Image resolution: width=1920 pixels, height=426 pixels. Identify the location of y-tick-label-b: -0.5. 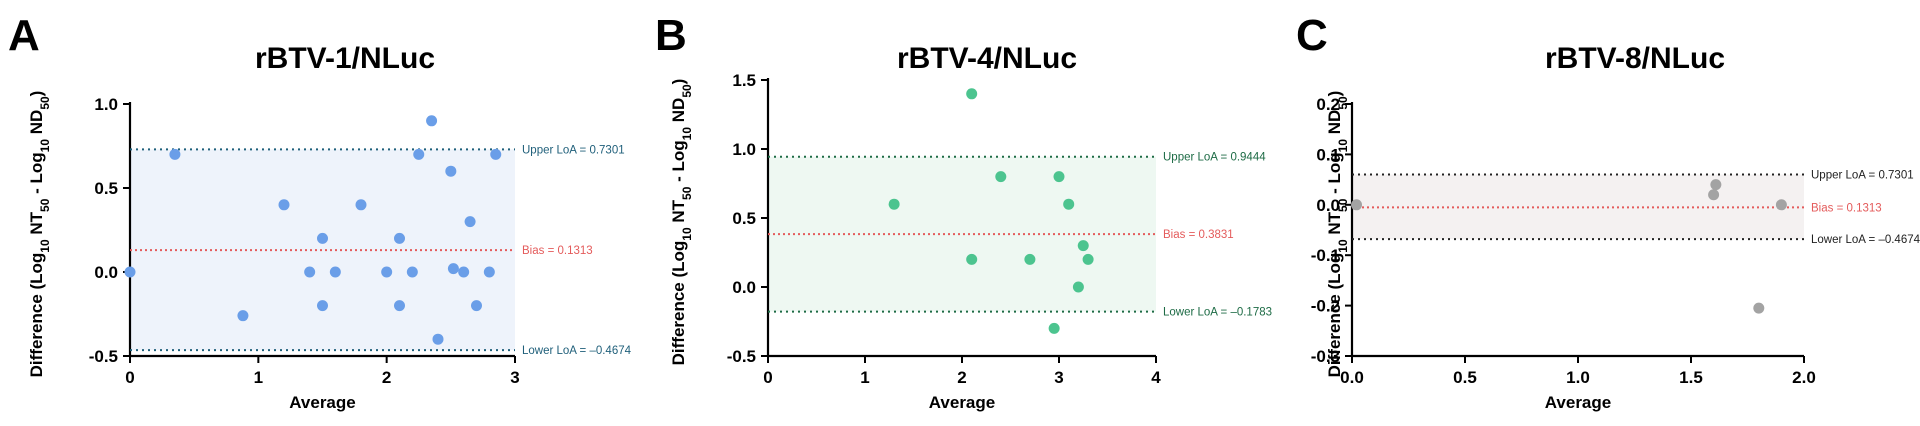
(741, 356).